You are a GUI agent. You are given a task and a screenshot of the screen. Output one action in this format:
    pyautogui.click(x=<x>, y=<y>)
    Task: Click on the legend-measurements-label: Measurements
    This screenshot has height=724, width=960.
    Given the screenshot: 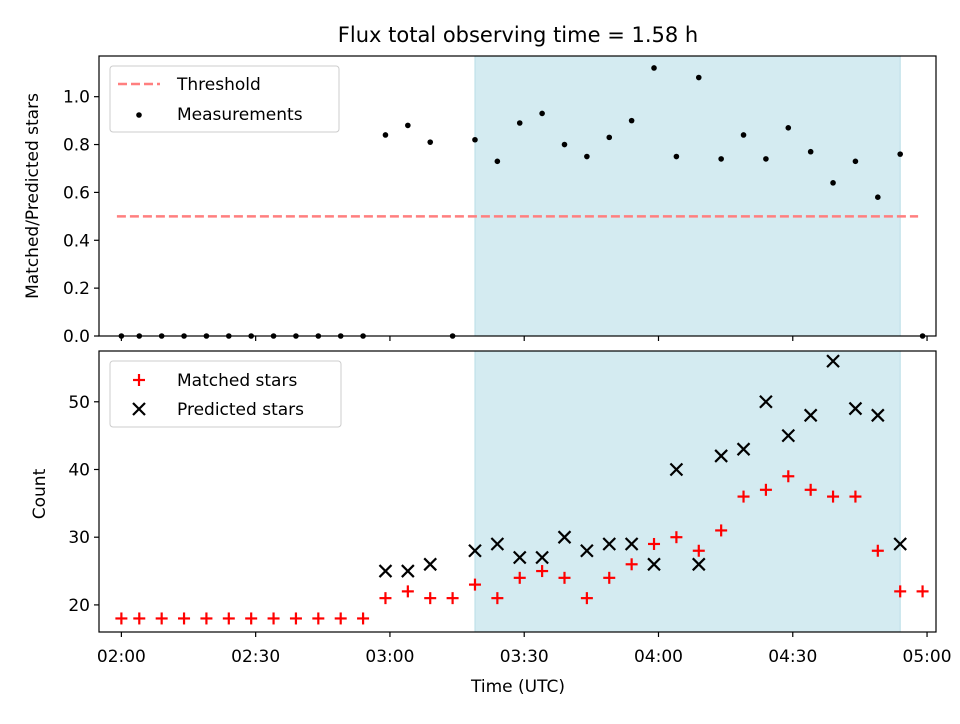 What is the action you would take?
    pyautogui.click(x=240, y=115)
    